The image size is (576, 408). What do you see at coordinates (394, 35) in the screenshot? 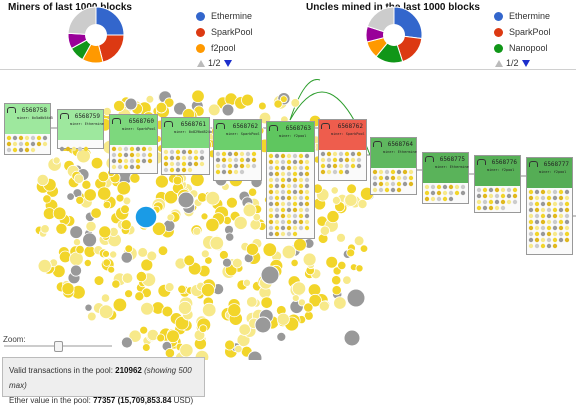
I see `uncles-pie-chart` at bounding box center [394, 35].